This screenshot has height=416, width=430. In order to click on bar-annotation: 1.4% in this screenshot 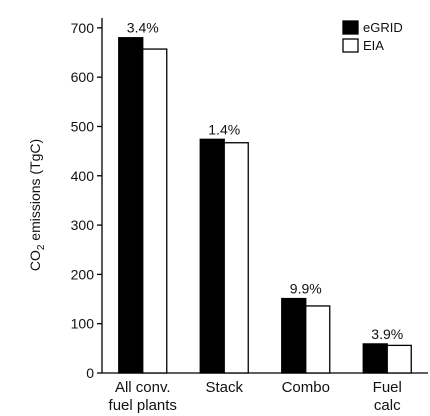, I will do `click(224, 129)`.